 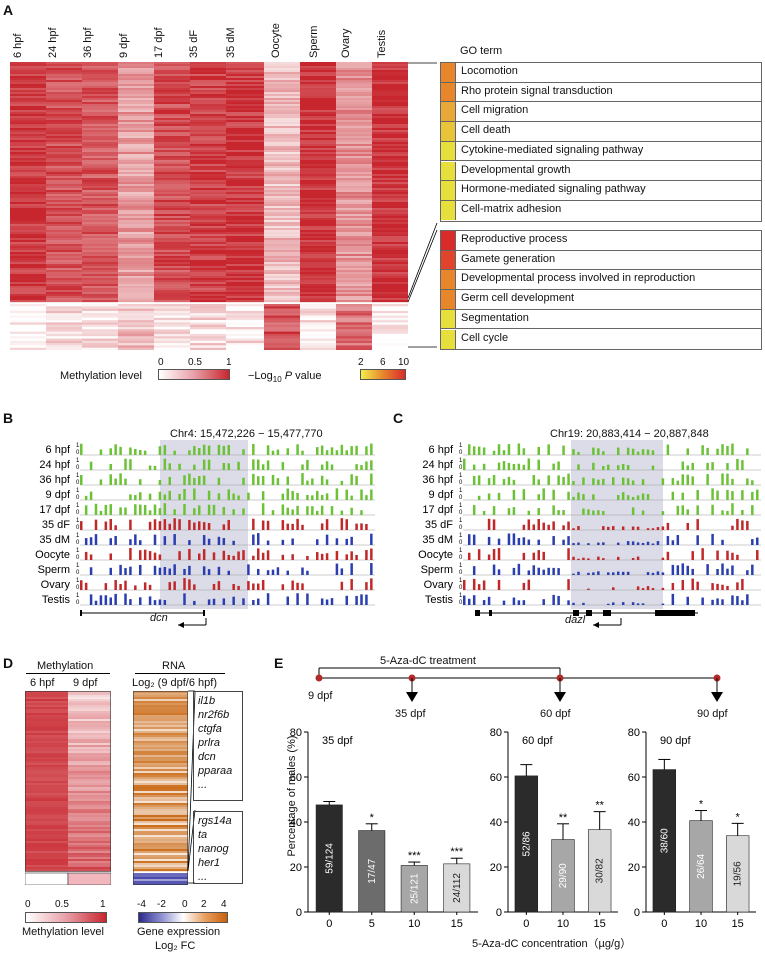 What do you see at coordinates (160, 788) in the screenshot?
I see `rna-heatmap-d` at bounding box center [160, 788].